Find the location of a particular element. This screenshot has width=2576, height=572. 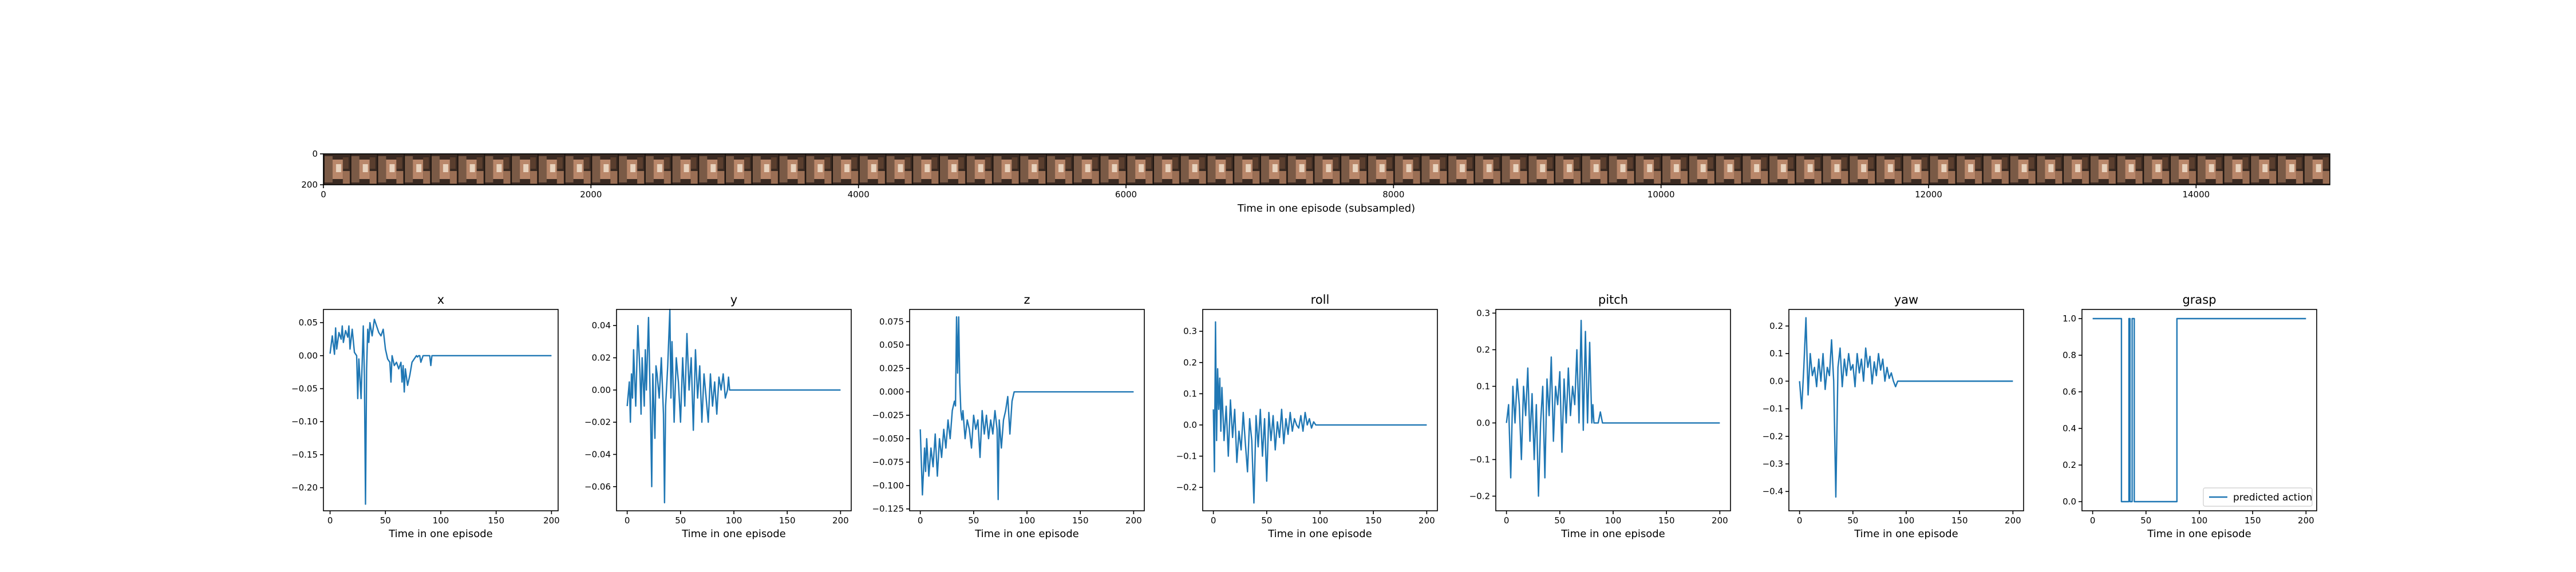

roll-y-tick-label: 0.2 is located at coordinates (1190, 362).